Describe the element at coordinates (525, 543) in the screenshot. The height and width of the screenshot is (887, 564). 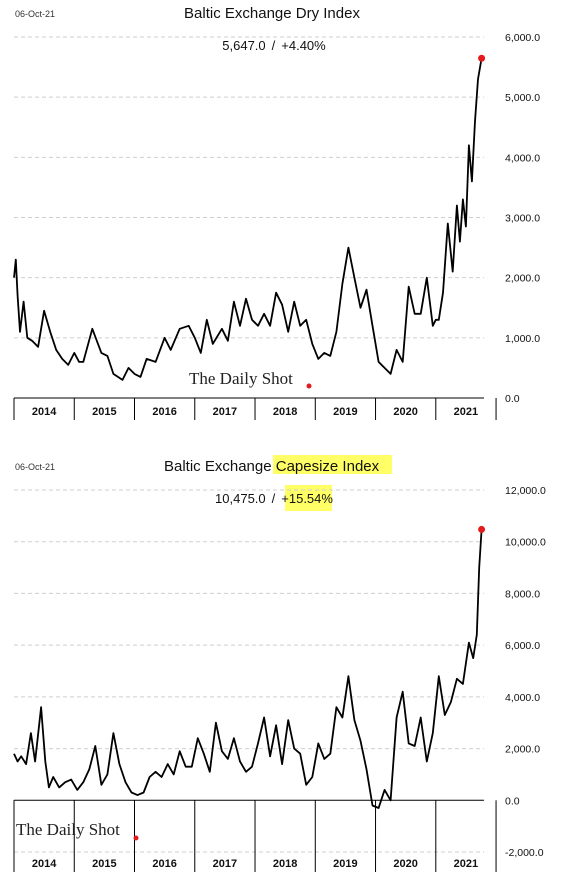
I see `y-tick-label: 10,000.0` at that location.